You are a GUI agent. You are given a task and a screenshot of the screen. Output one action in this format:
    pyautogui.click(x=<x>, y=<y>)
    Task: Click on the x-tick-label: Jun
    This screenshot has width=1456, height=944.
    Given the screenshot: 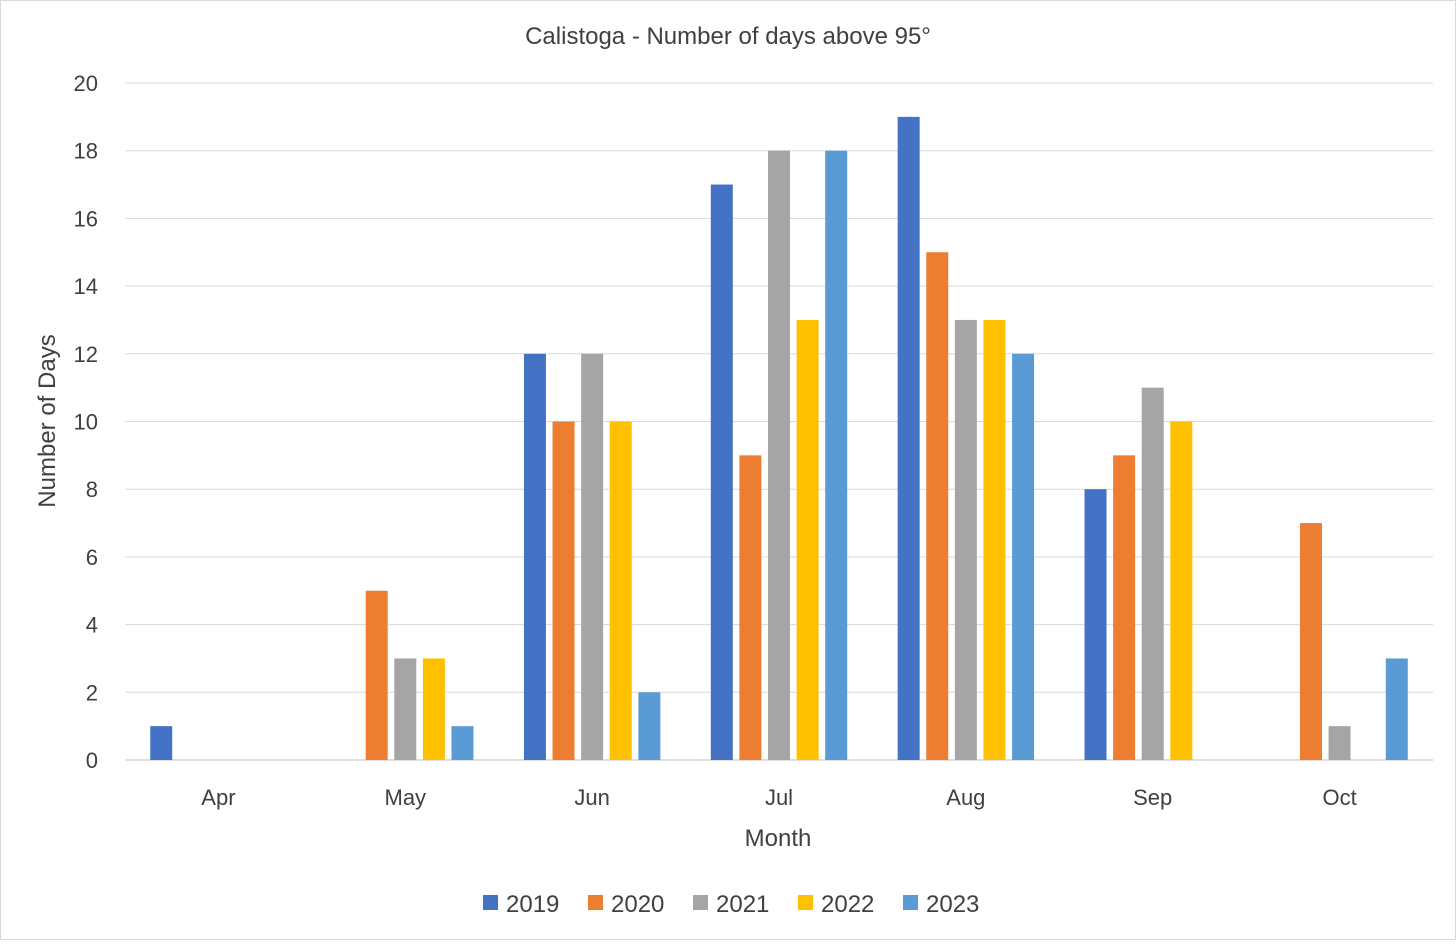 What is the action you would take?
    pyautogui.click(x=591, y=797)
    